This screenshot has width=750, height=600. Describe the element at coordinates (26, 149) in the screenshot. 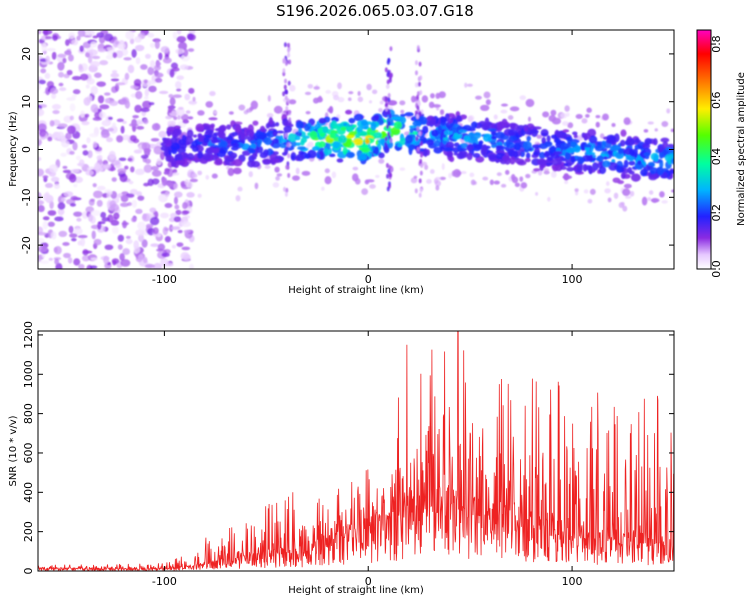

I see `y-tick-label: 0` at that location.